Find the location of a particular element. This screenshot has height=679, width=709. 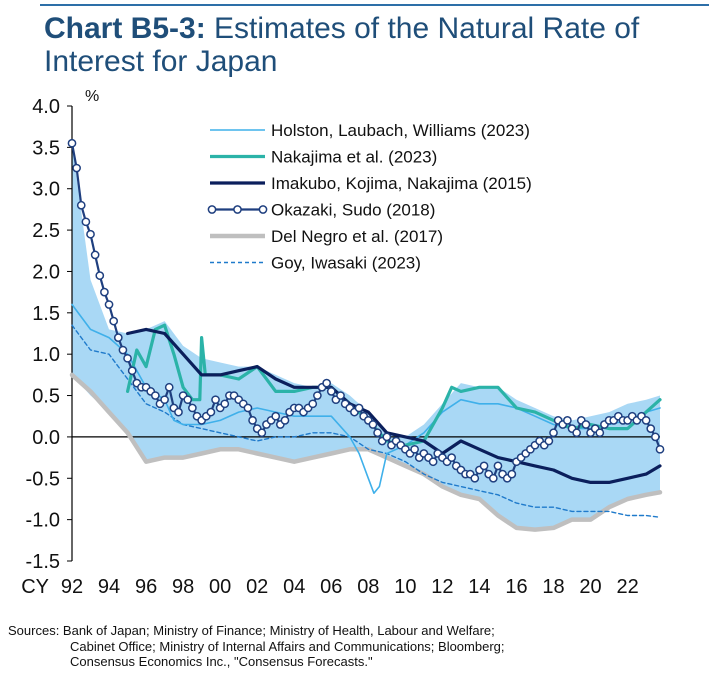

x-tick-label: 98 is located at coordinates (183, 587).